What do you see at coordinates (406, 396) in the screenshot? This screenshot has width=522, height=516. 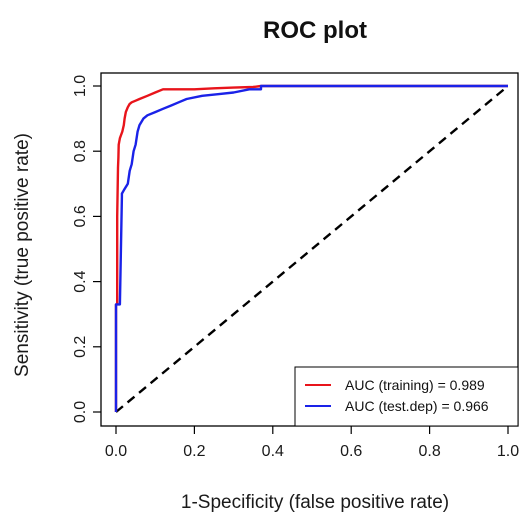 I see `legend-box` at bounding box center [406, 396].